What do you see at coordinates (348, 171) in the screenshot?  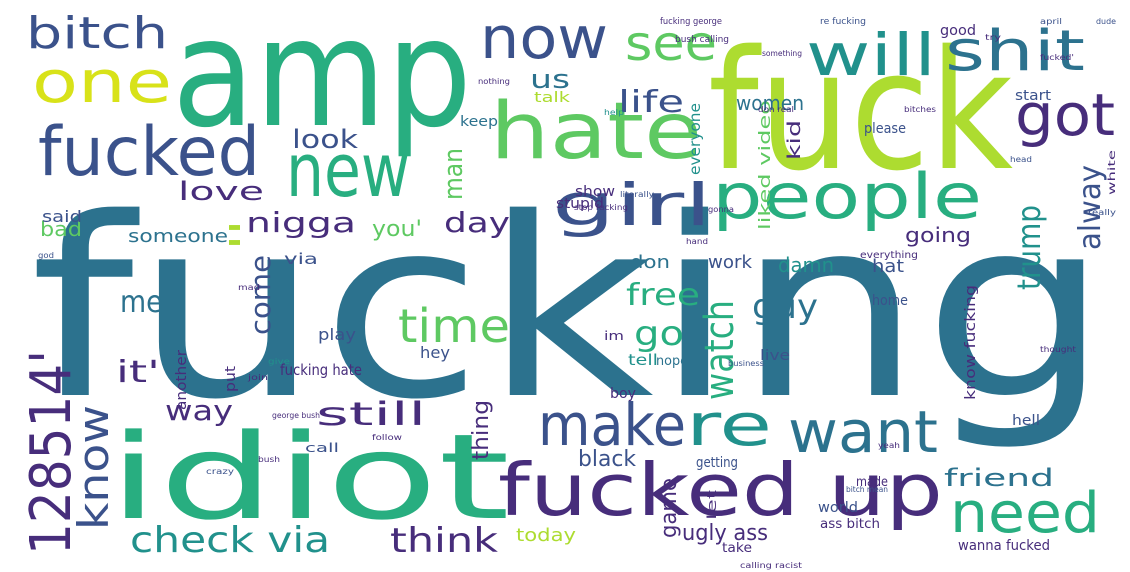 I see `word: new` at bounding box center [348, 171].